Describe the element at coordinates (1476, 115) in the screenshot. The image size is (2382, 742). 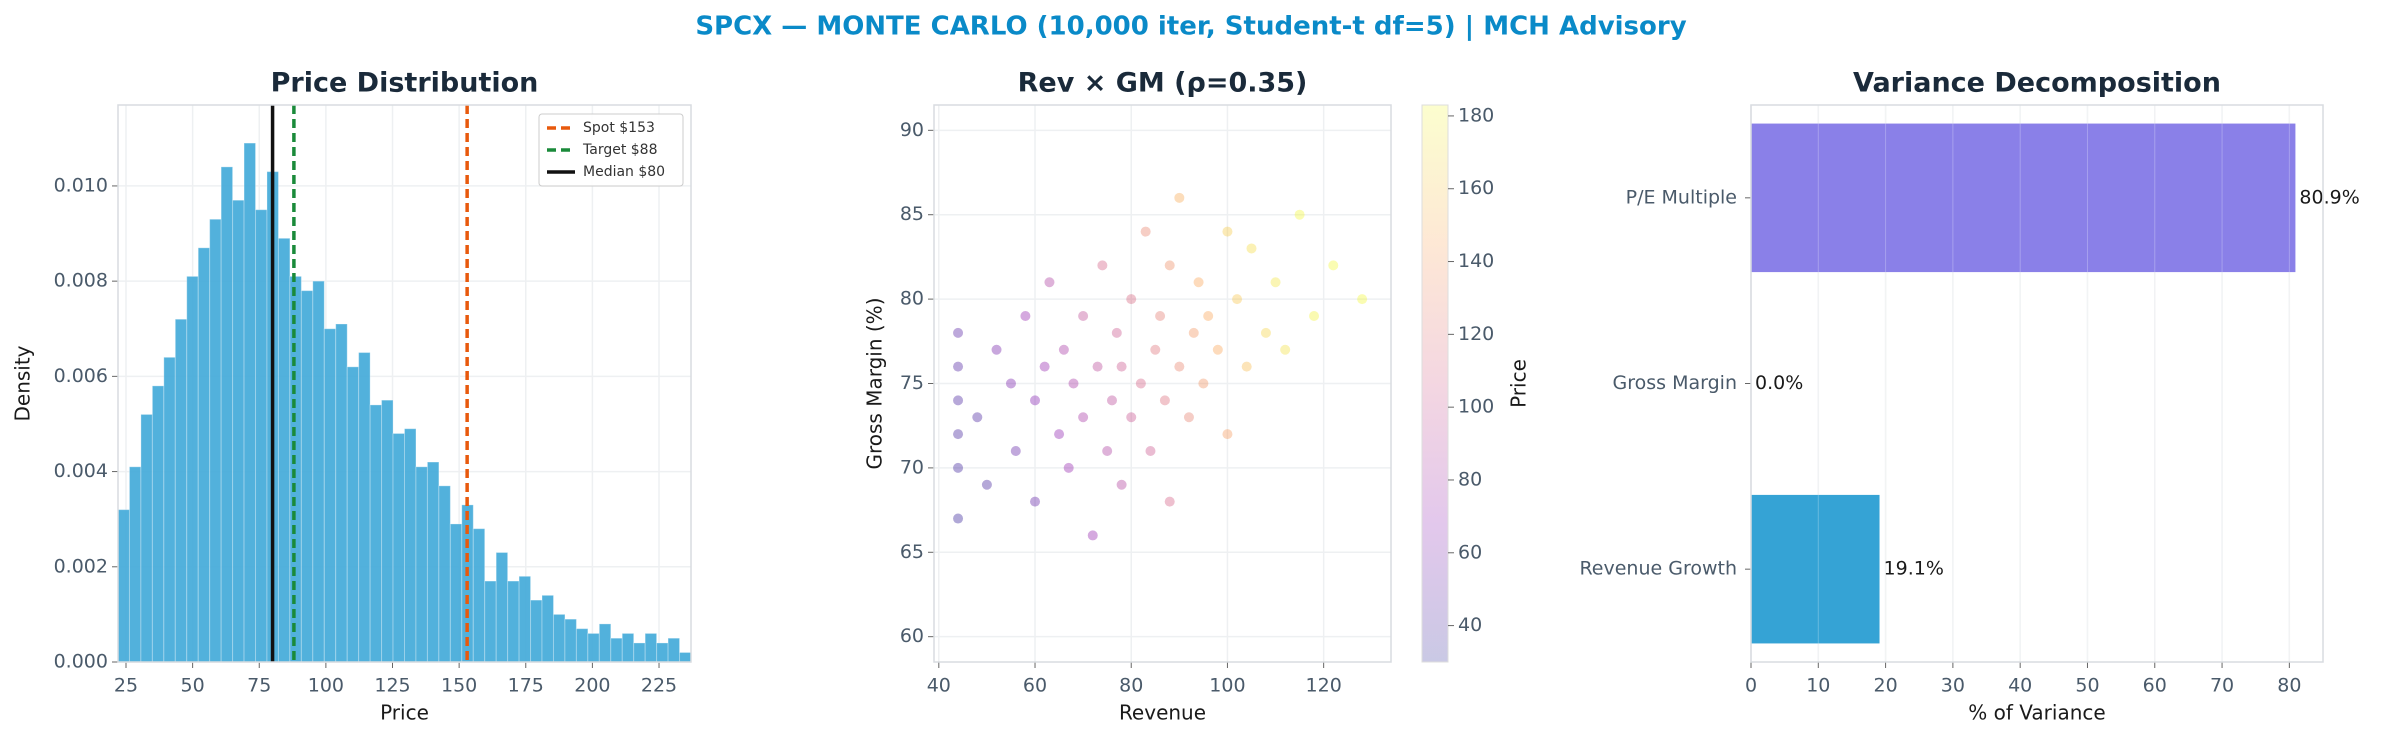
I see `colorbar-tick-label: 180` at that location.